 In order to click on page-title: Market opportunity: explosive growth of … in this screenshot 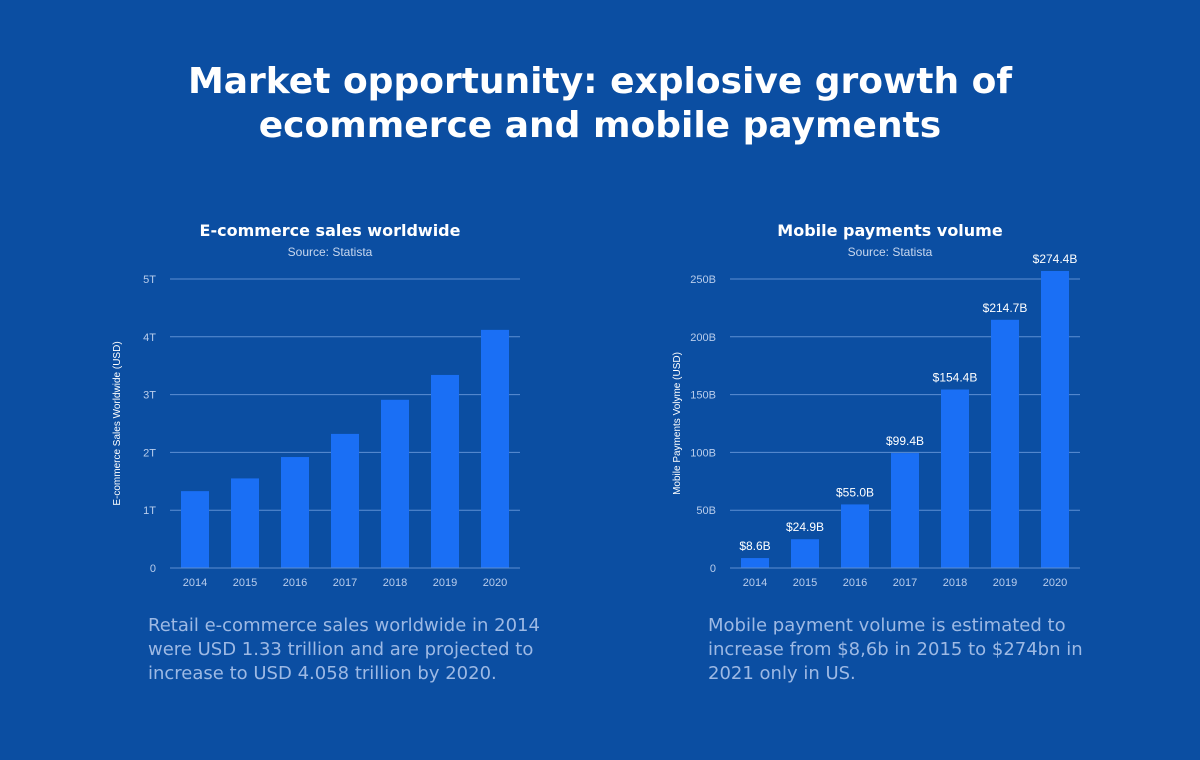, I will do `click(600, 104)`.